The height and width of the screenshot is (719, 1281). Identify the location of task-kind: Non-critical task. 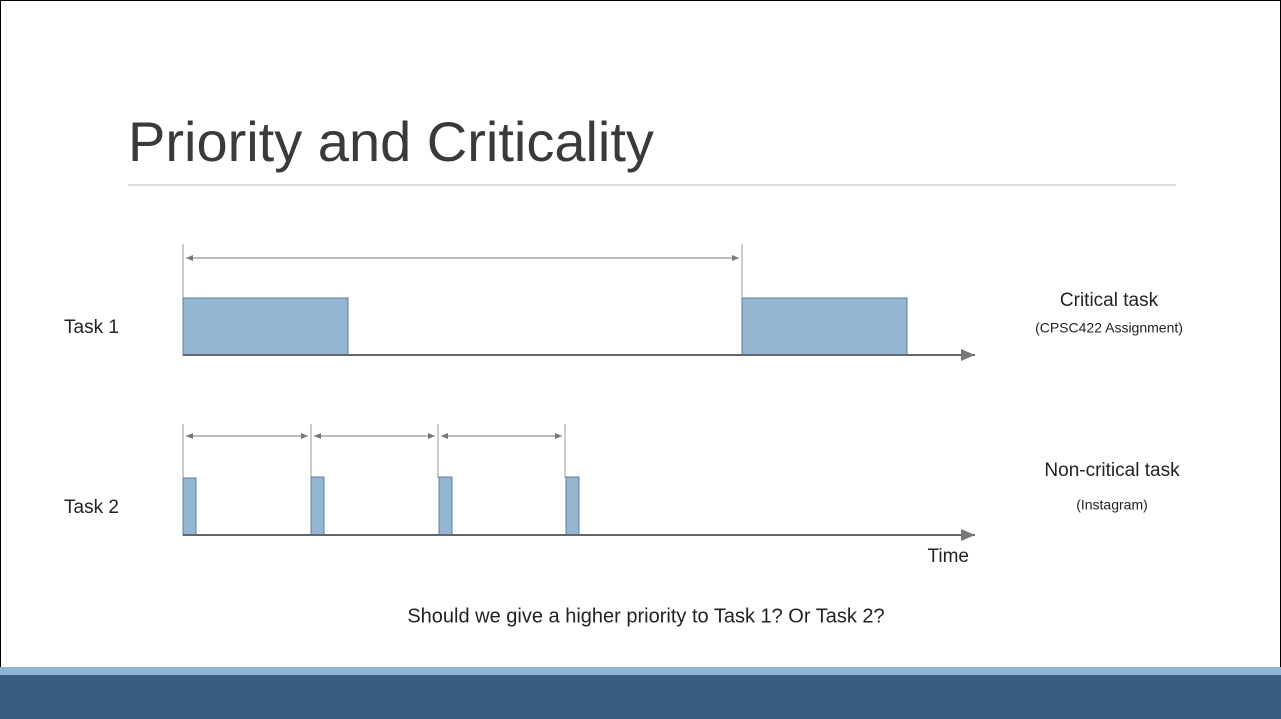
(1112, 470).